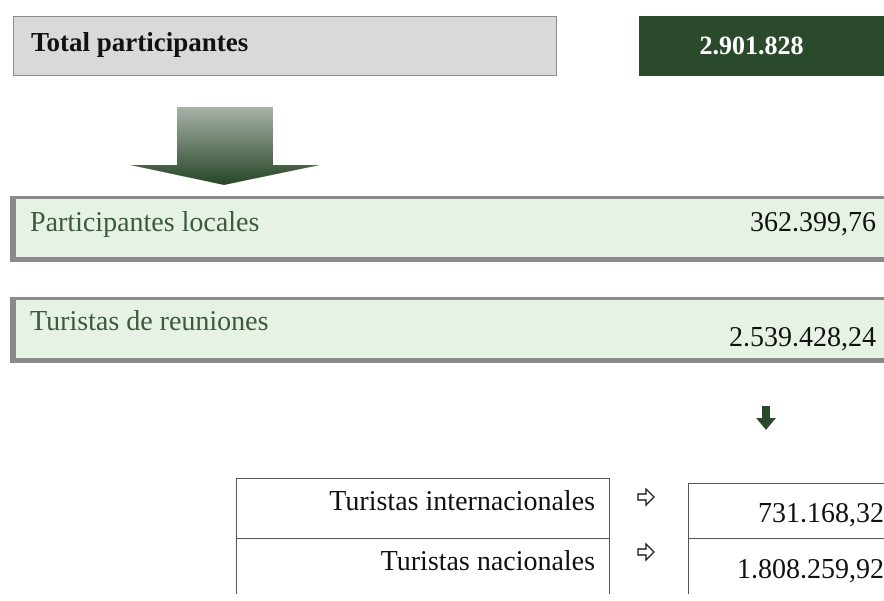 The image size is (884, 601). Describe the element at coordinates (145, 222) in the screenshot. I see `locales-label: Participantes locales` at that location.